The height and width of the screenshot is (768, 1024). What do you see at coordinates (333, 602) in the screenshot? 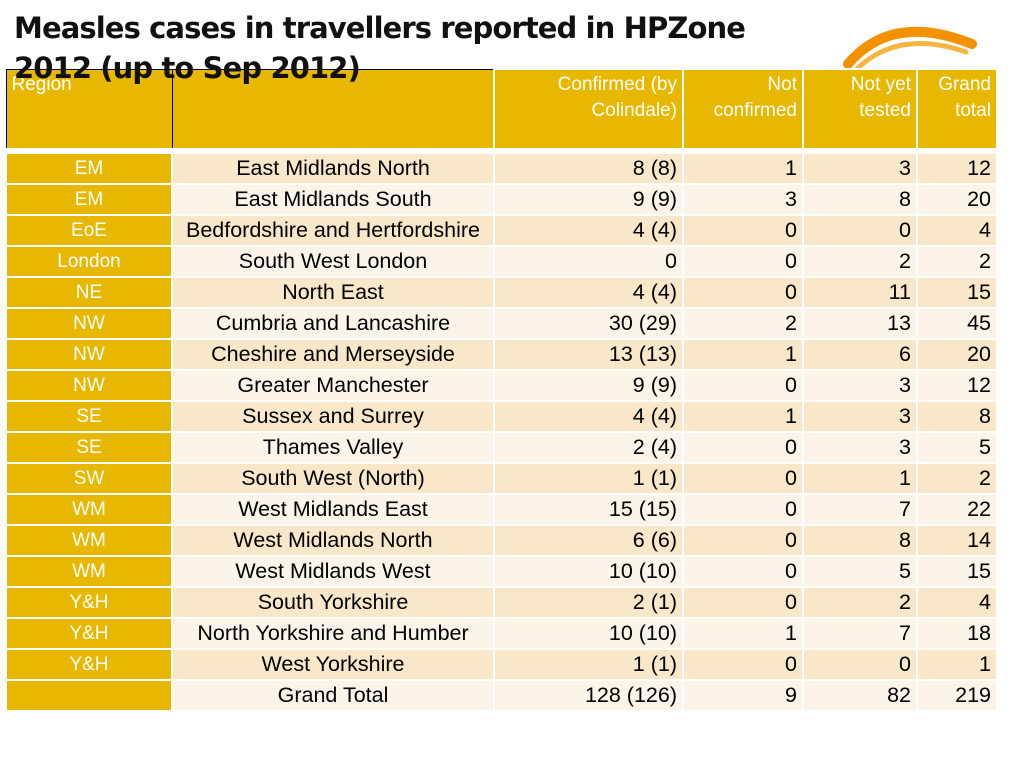
I see `area-cell: South Yorkshire` at bounding box center [333, 602].